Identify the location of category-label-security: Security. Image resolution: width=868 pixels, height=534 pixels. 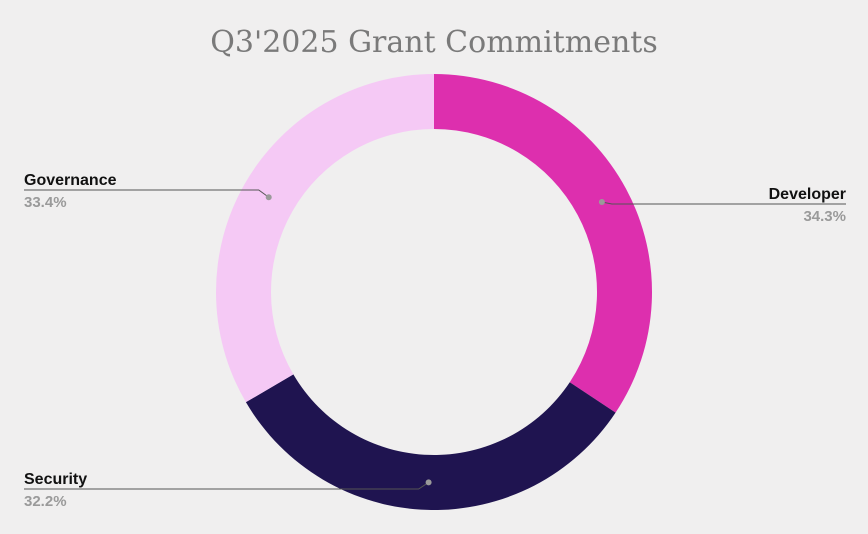
(55, 479).